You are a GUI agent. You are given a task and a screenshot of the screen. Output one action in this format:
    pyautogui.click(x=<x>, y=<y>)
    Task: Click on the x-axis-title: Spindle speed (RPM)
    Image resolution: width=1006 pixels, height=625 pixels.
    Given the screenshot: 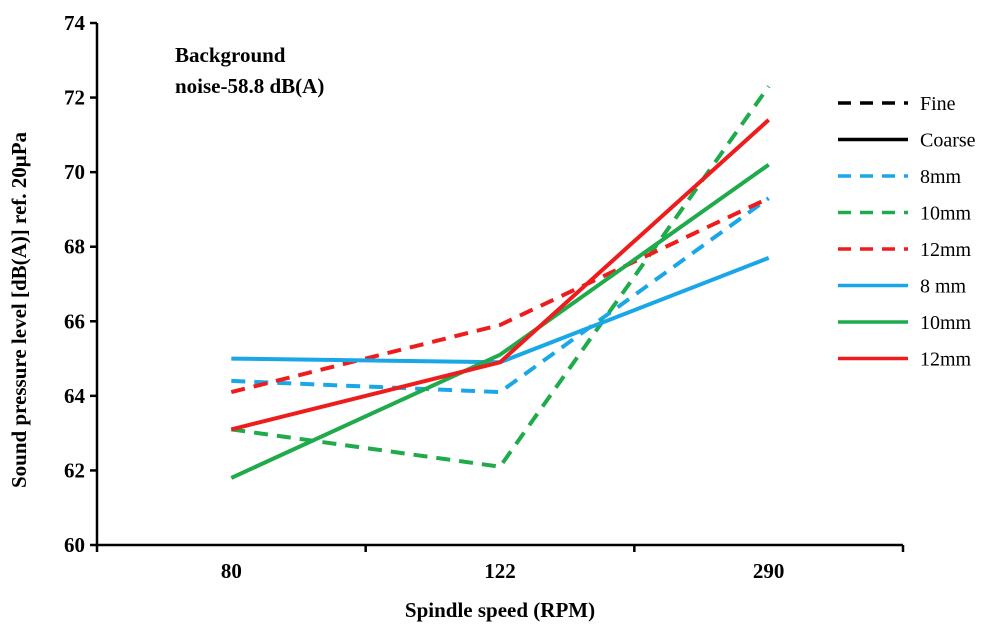 What is the action you would take?
    pyautogui.click(x=500, y=610)
    